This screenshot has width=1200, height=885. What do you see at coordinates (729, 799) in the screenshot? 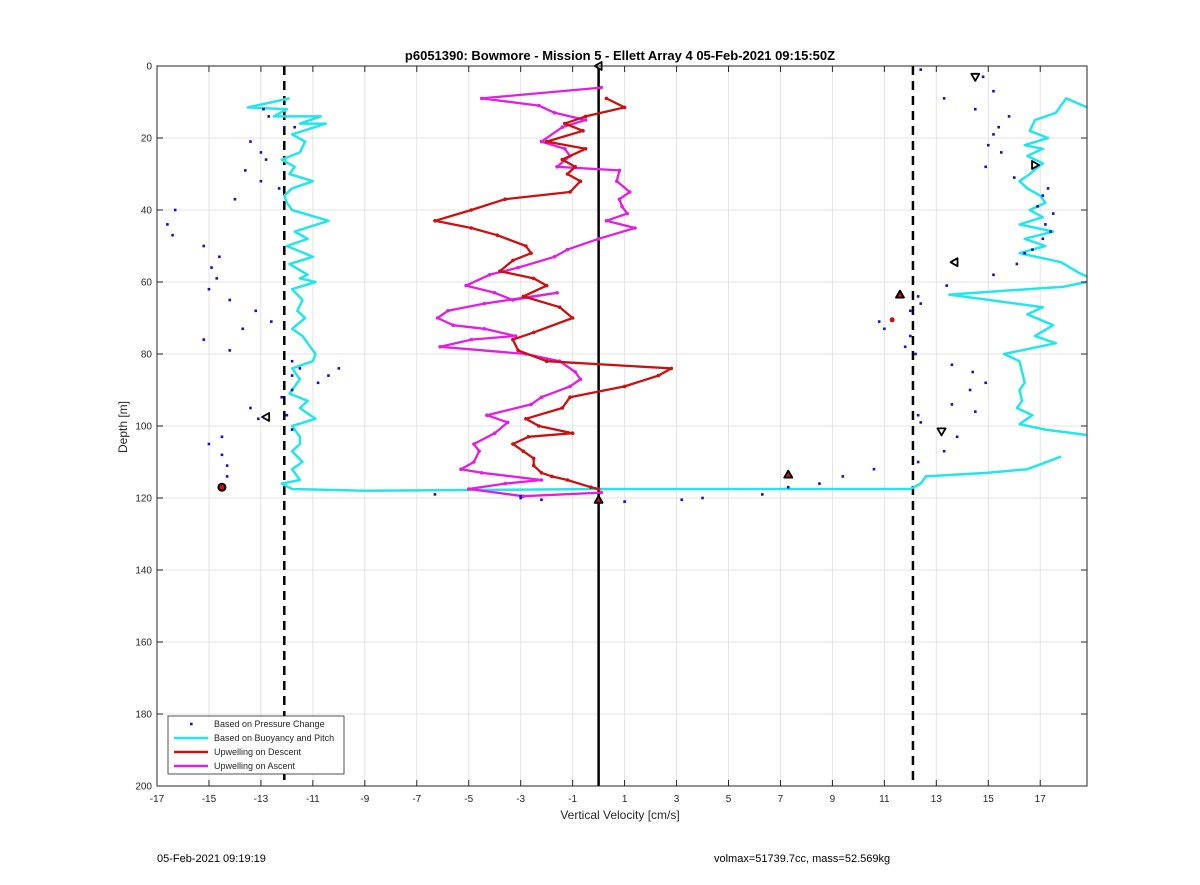
I see `x-tick-label: 5` at bounding box center [729, 799].